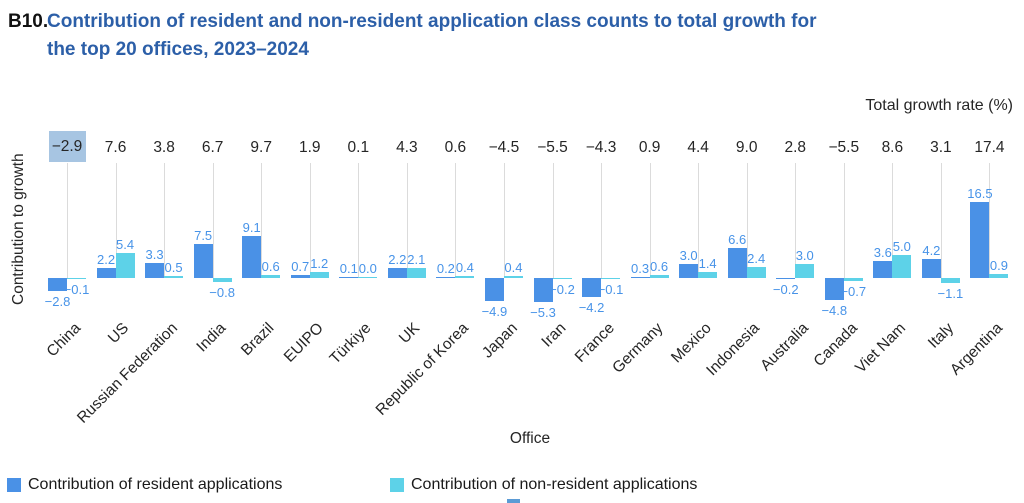 This screenshot has width=1024, height=503. Describe the element at coordinates (309, 147) in the screenshot. I see `total-growth-value: 1.9` at that location.